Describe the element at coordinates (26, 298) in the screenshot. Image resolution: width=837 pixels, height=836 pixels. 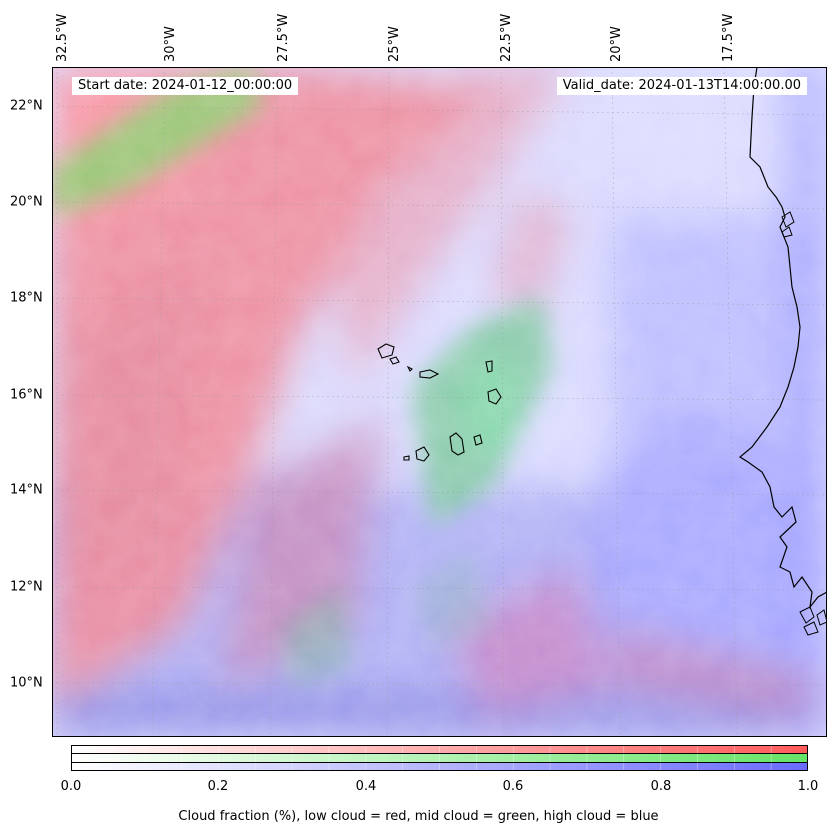
I see `lat-label: 18°N` at that location.